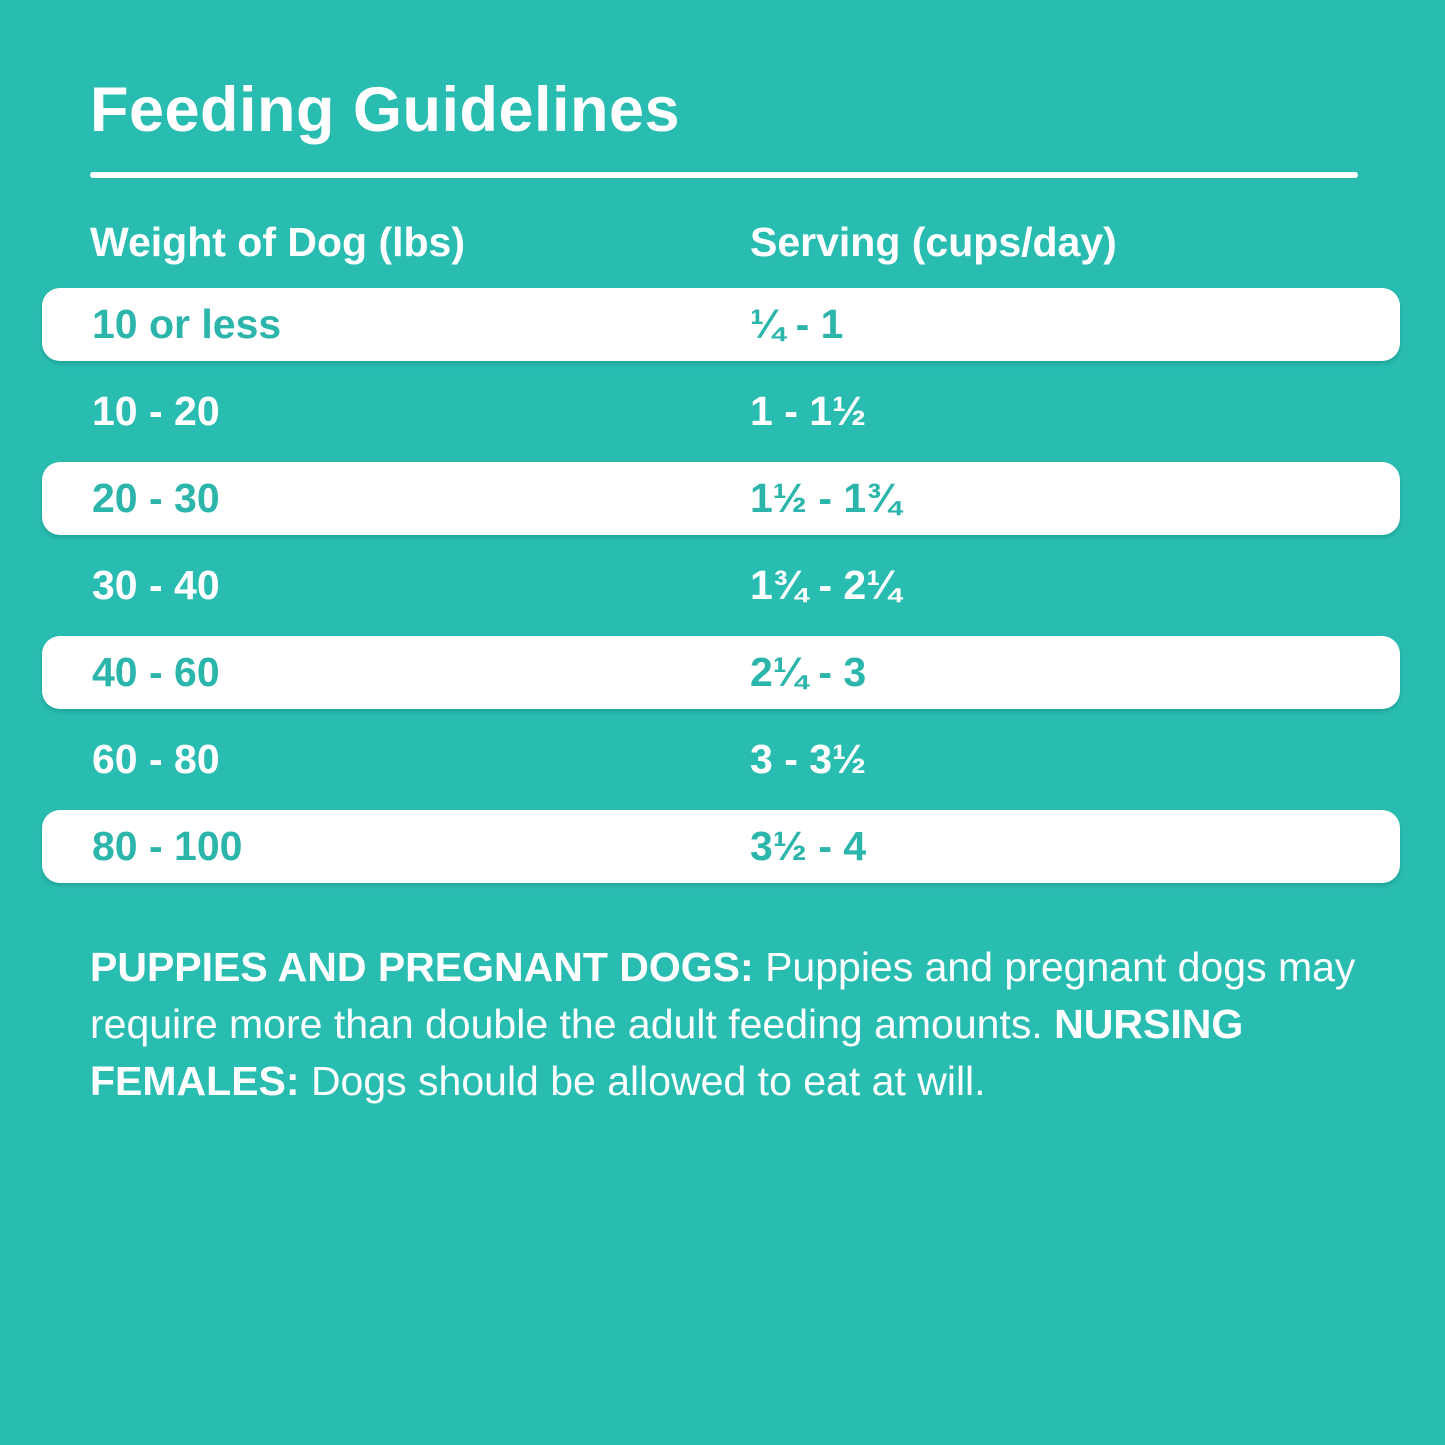 This screenshot has width=1445, height=1445. What do you see at coordinates (187, 324) in the screenshot?
I see `weight-cell: 10 or less` at bounding box center [187, 324].